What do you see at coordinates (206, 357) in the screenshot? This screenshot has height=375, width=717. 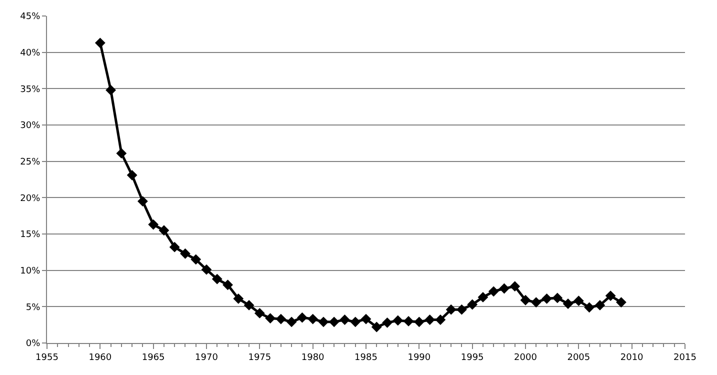 I see `x-tick-label: 1970` at bounding box center [206, 357].